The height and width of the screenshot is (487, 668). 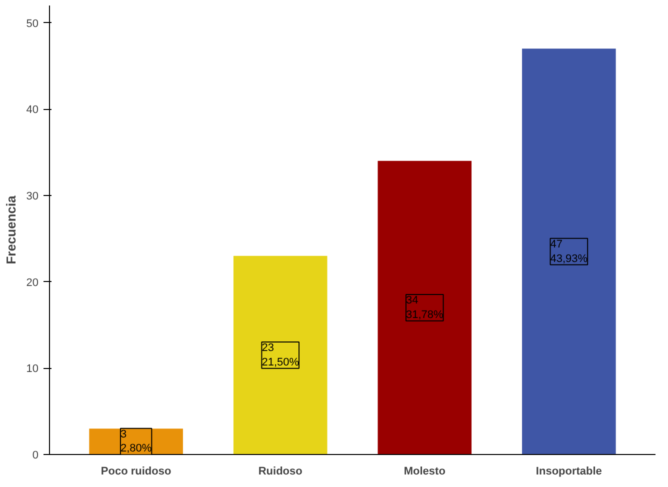 I want to click on y-tick-label: 20, so click(x=32, y=282).